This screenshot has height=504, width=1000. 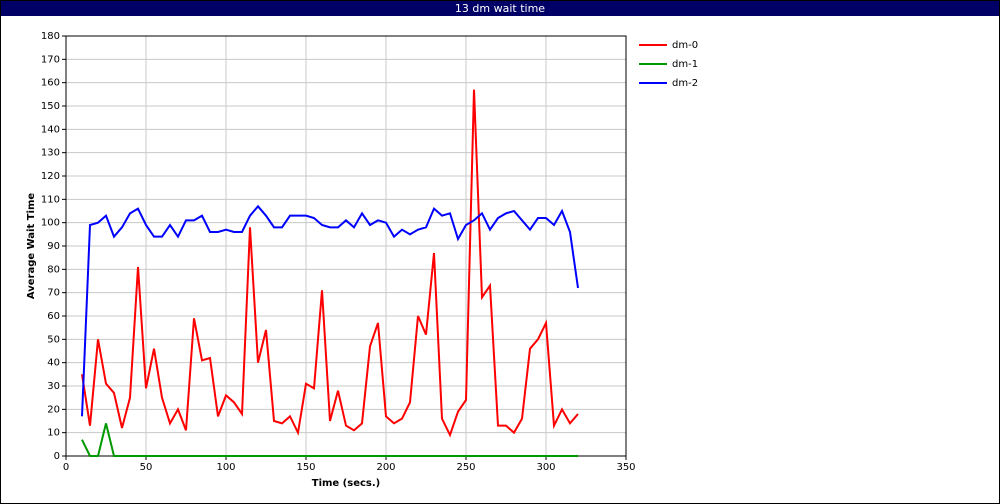 What do you see at coordinates (53, 433) in the screenshot?
I see `y-tick-label: 10` at bounding box center [53, 433].